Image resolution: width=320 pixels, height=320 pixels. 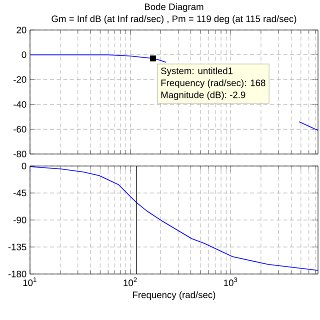 What do you see at coordinates (17, 274) in the screenshot?
I see `y-tick-label: -180` at bounding box center [17, 274].